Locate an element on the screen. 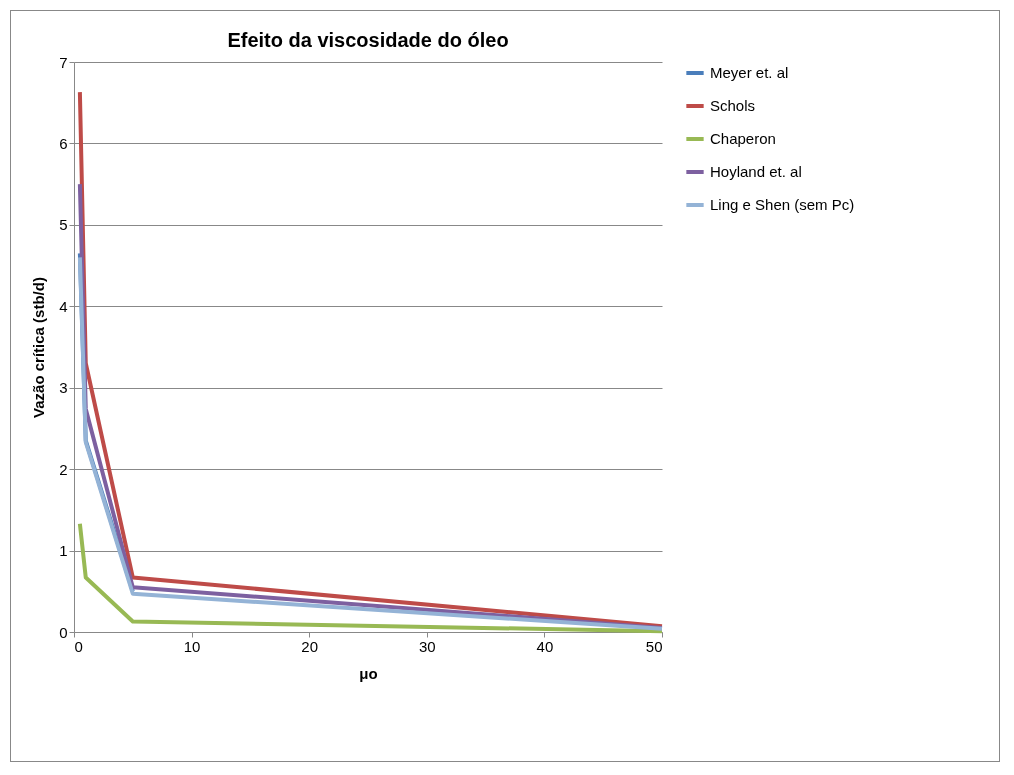 Image resolution: width=1014 pixels, height=775 pixels. y-tick-label: 3 is located at coordinates (63, 388).